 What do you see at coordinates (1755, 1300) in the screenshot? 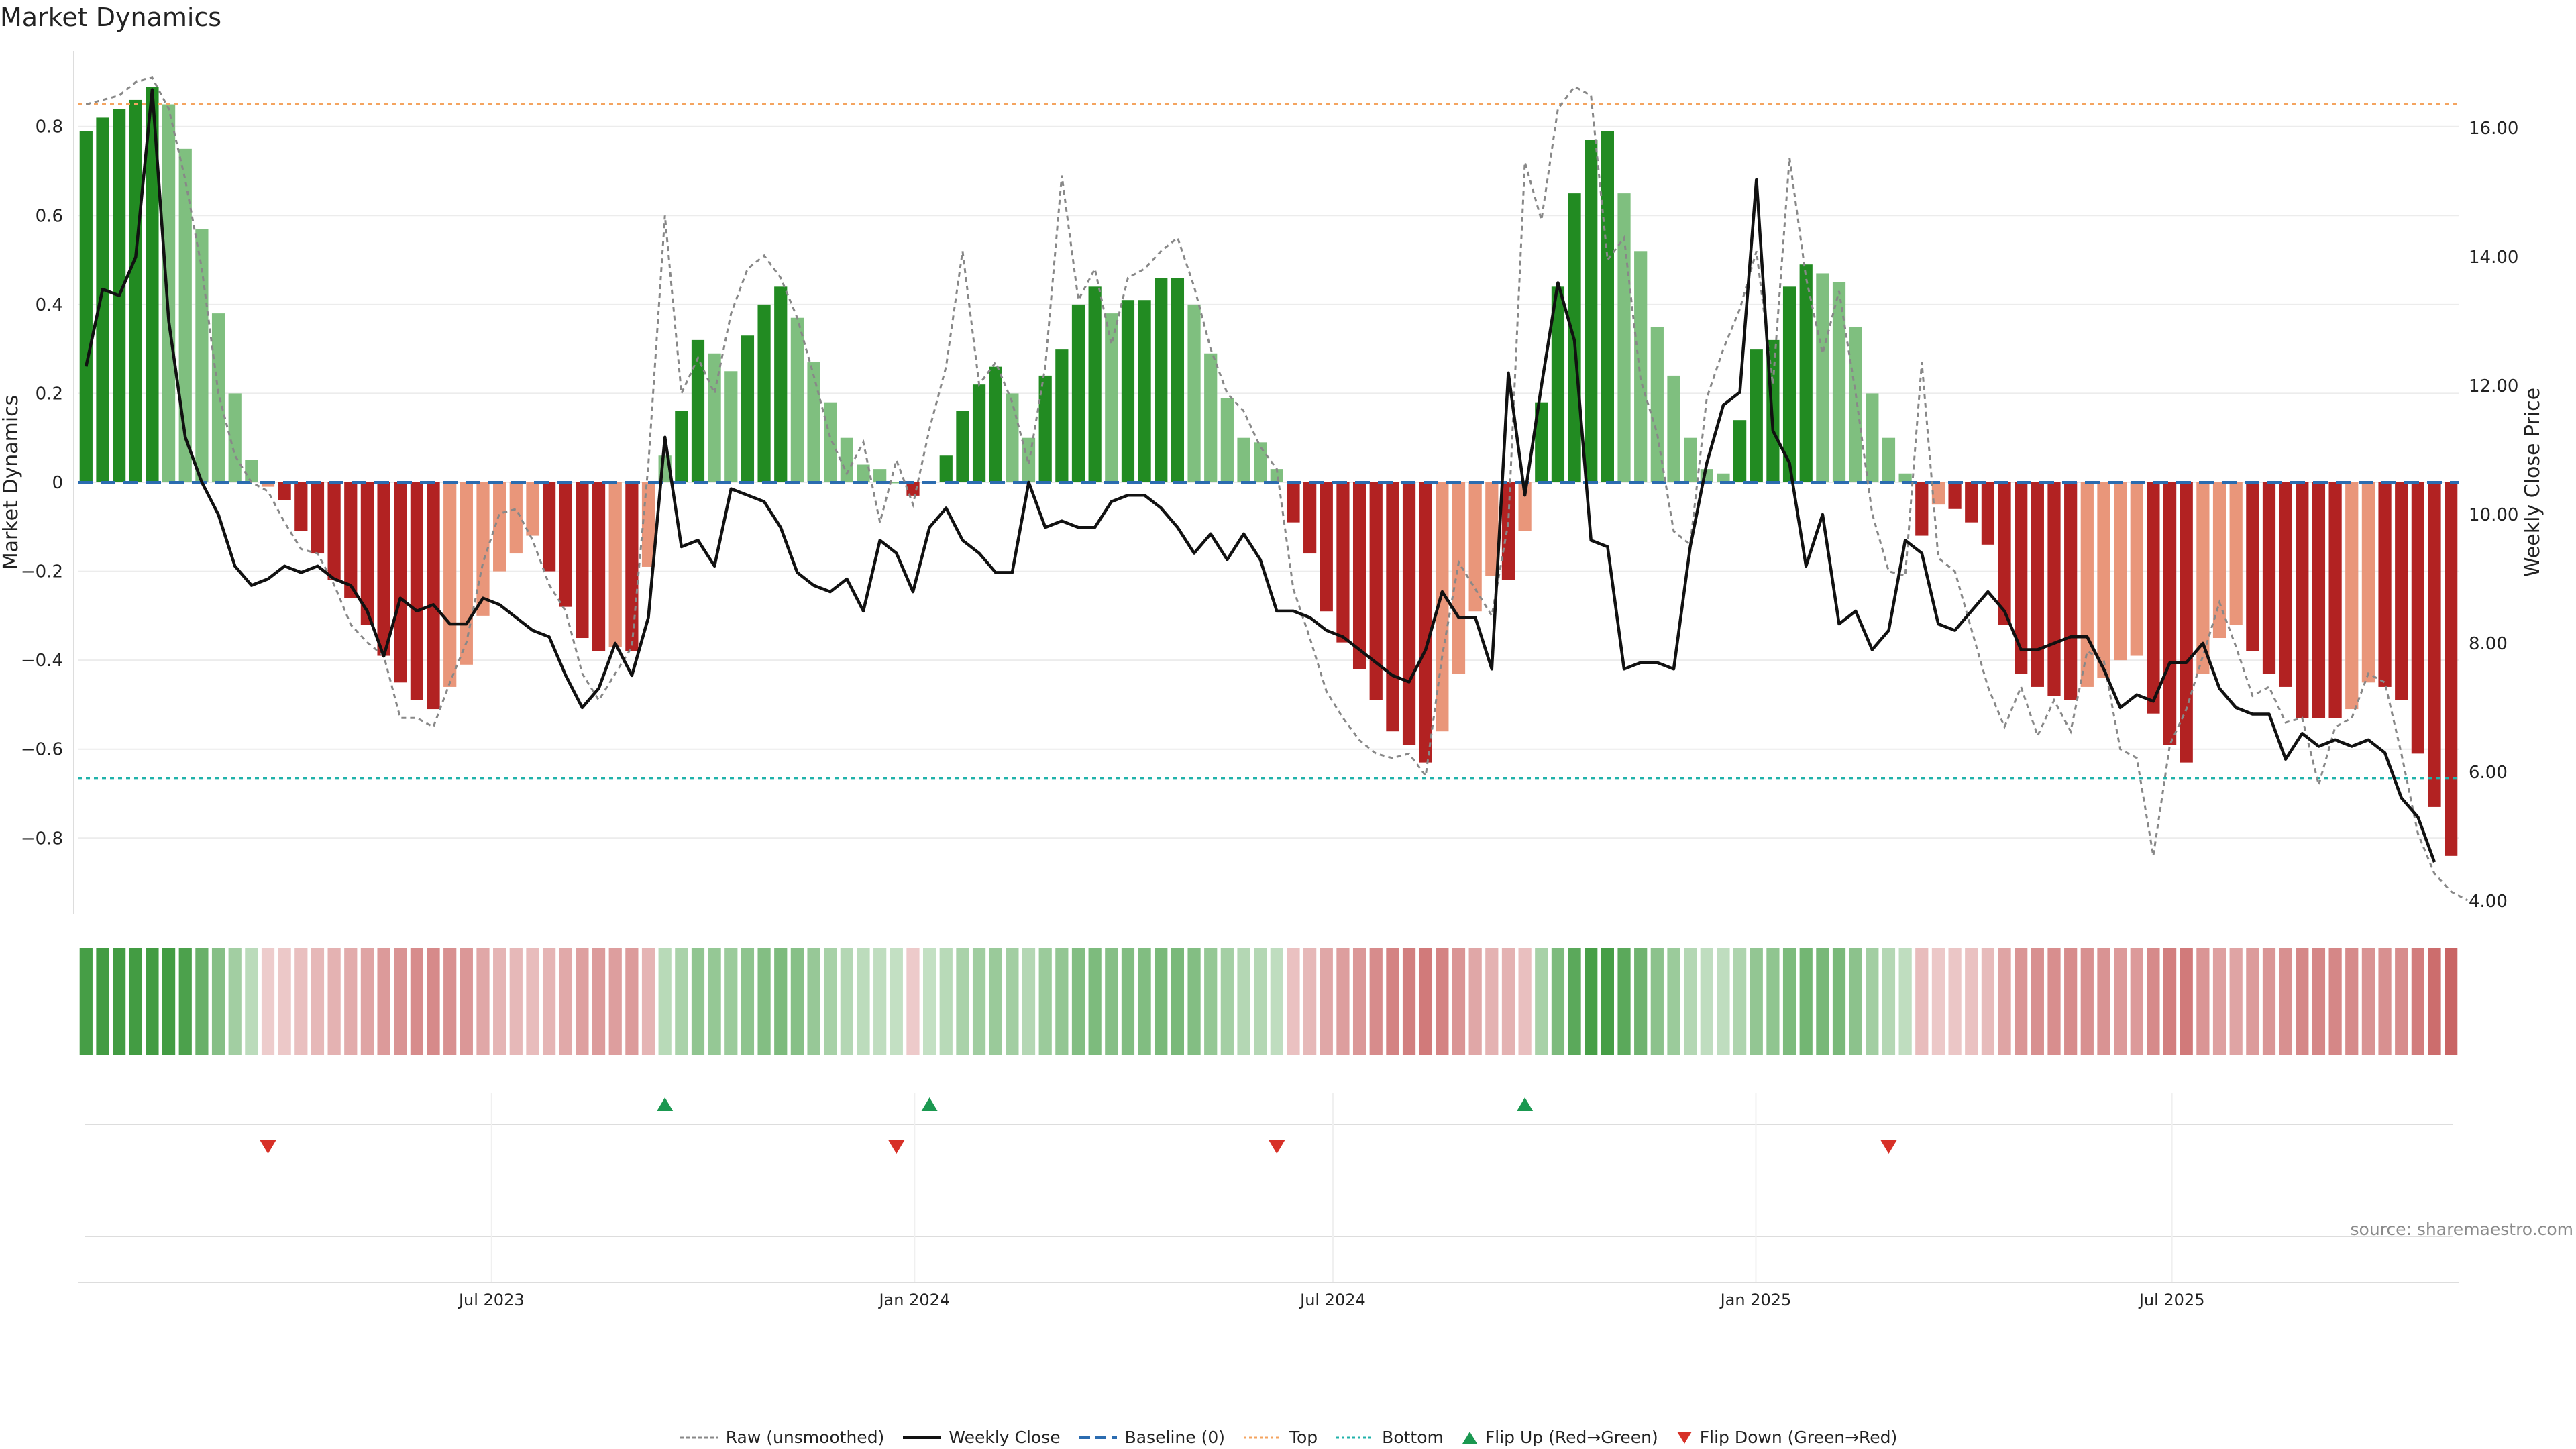
I see `x-tick-label-3: Jan 2025` at bounding box center [1755, 1300].